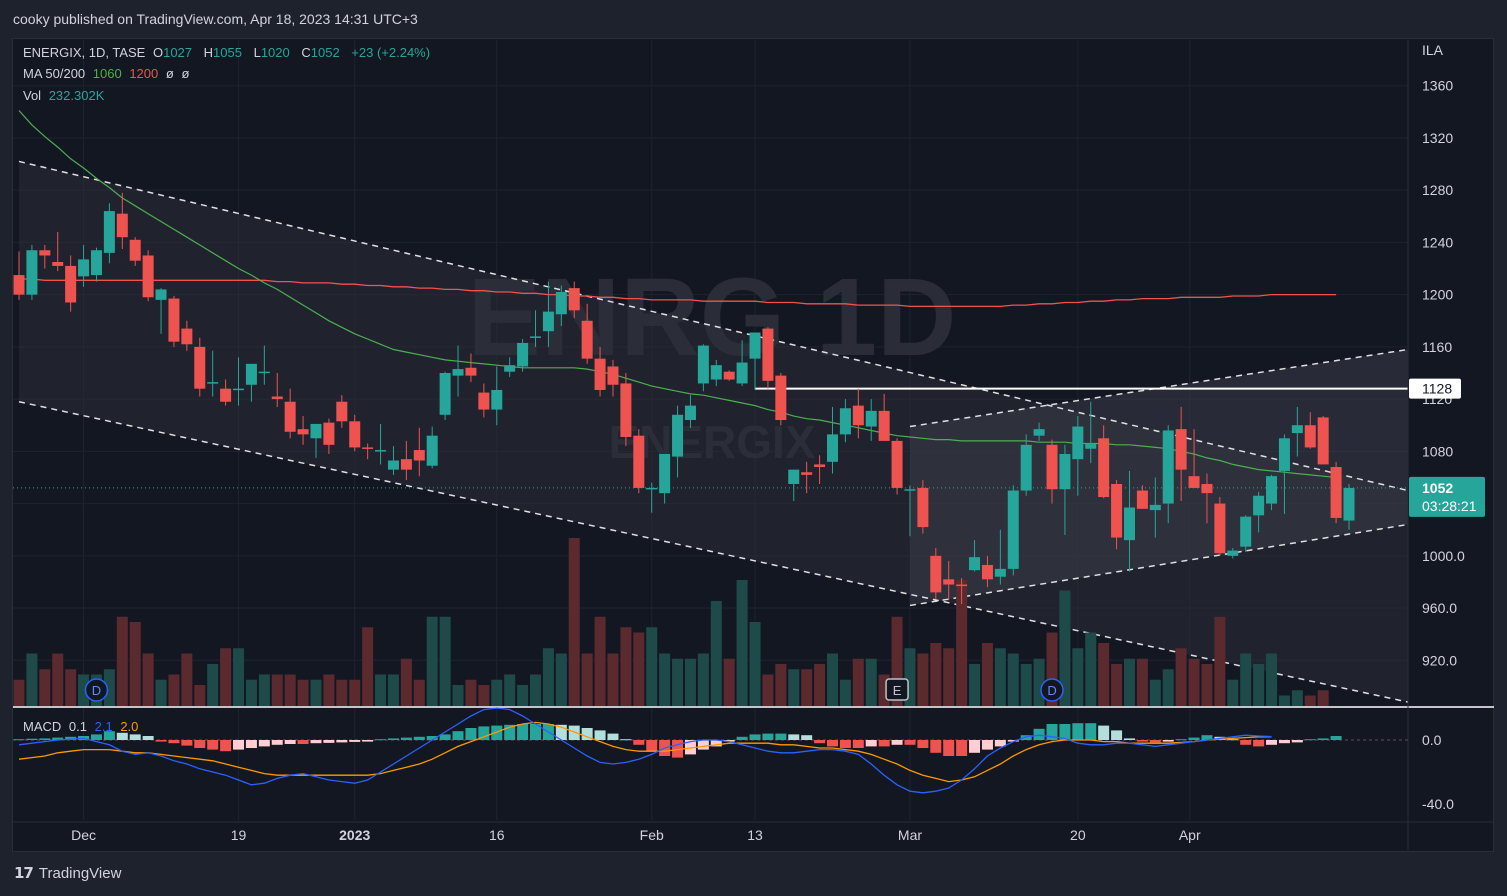 This screenshot has width=1507, height=896. What do you see at coordinates (1432, 740) in the screenshot?
I see `macd-tick-label: 0.0` at bounding box center [1432, 740].